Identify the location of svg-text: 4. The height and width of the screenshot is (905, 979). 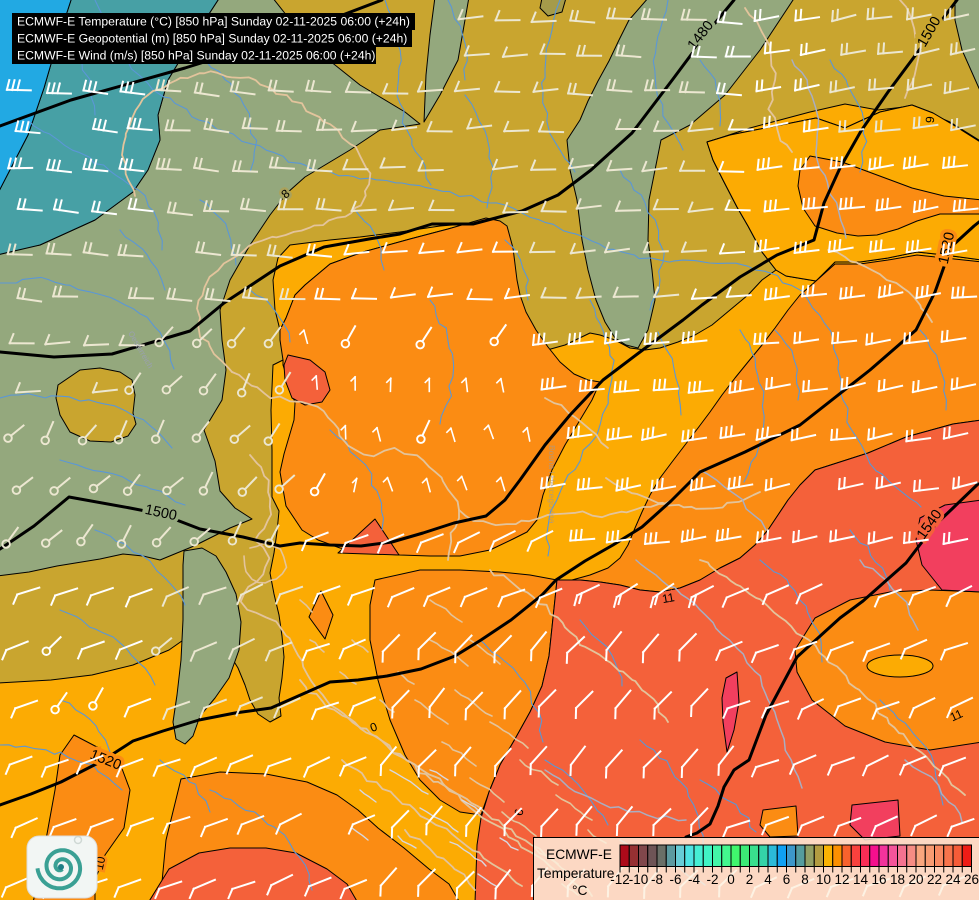
(768, 879).